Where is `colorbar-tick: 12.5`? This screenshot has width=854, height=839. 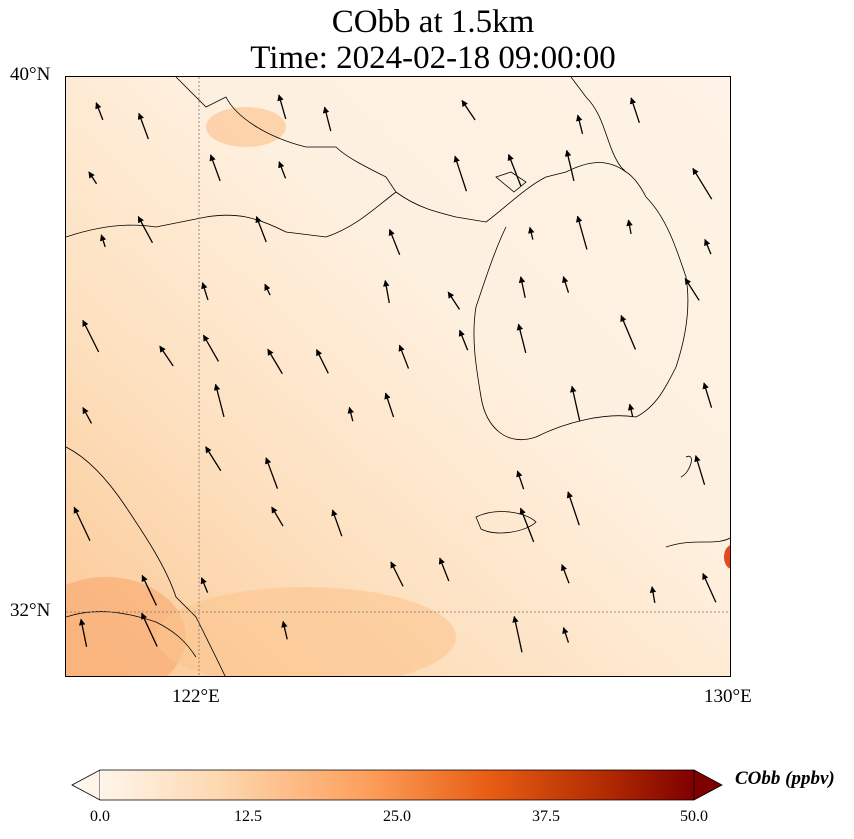
colorbar-tick: 12.5 is located at coordinates (248, 816).